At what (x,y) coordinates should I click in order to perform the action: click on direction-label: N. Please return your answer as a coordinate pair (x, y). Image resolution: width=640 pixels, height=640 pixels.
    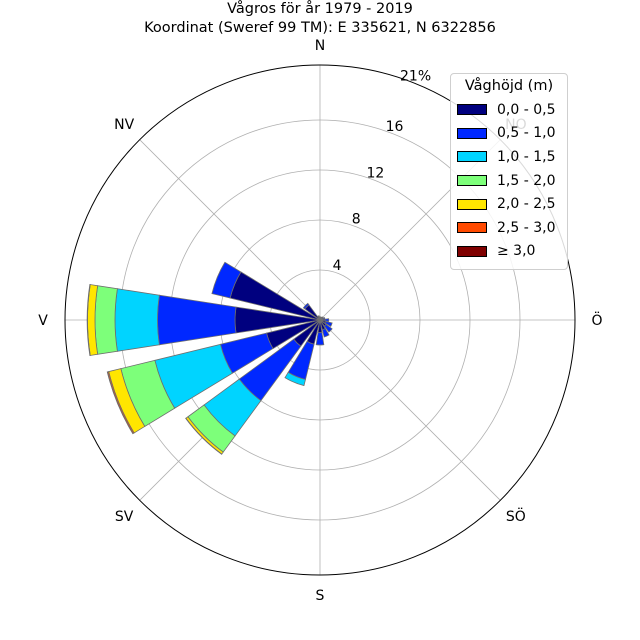
    Looking at the image, I should click on (320, 46).